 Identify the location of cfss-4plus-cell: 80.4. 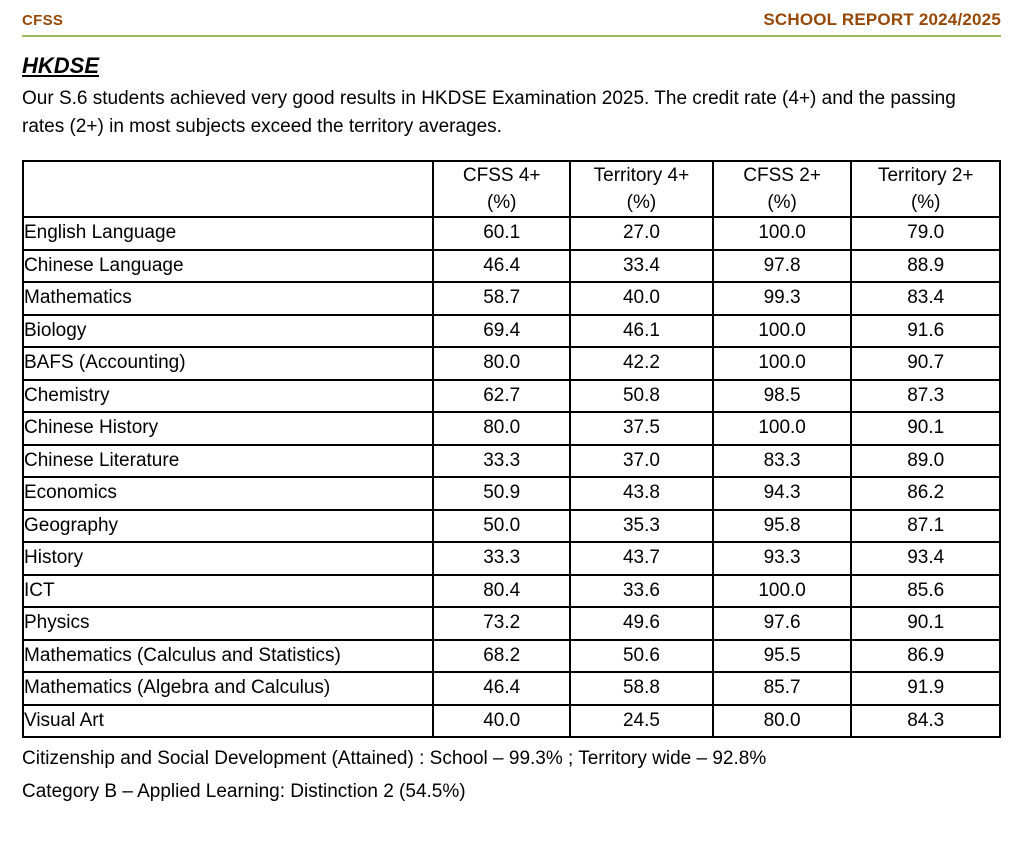
(502, 590).